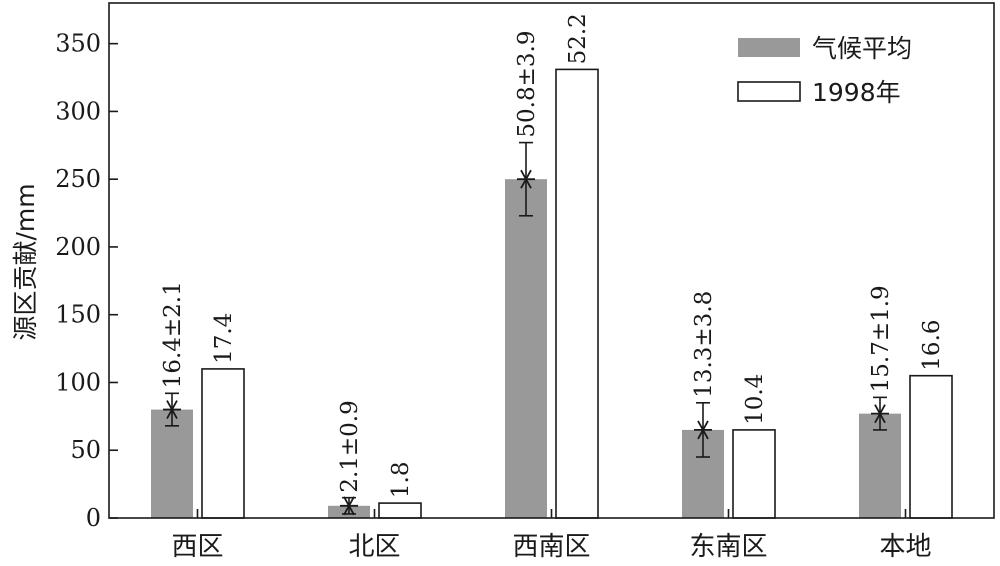 The width and height of the screenshot is (1000, 566). I want to click on data-label-climate-average: 15.7±1.9, so click(881, 338).